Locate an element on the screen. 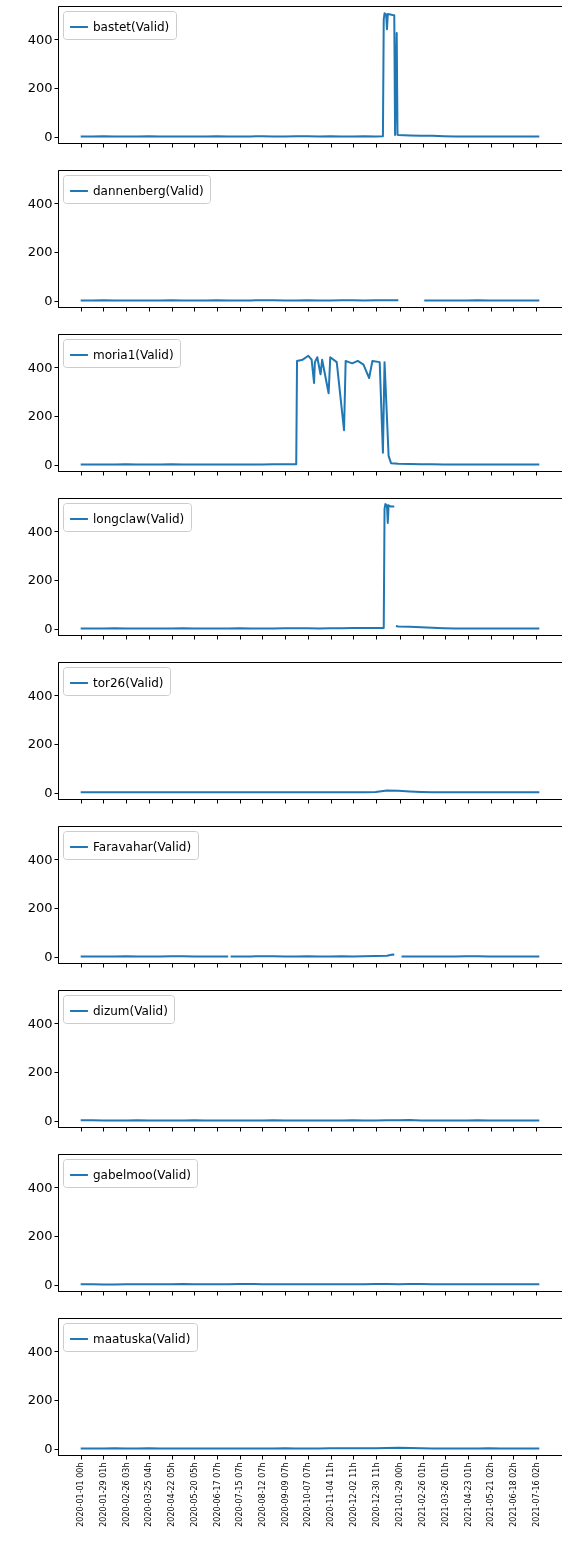 This screenshot has height=1567, width=580. x-tick-label: 2021-06-18 02h is located at coordinates (513, 1494).